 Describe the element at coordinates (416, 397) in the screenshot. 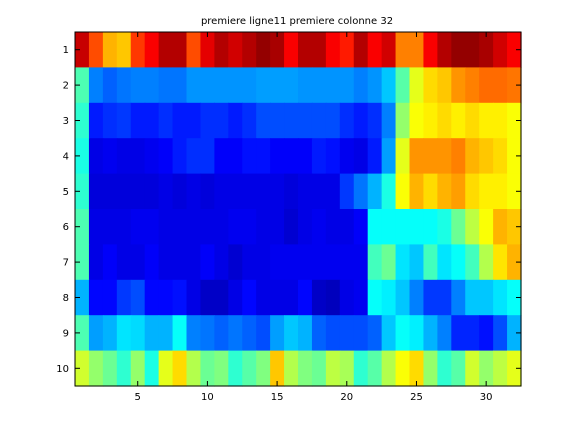

I see `x-tick-label: 25` at that location.